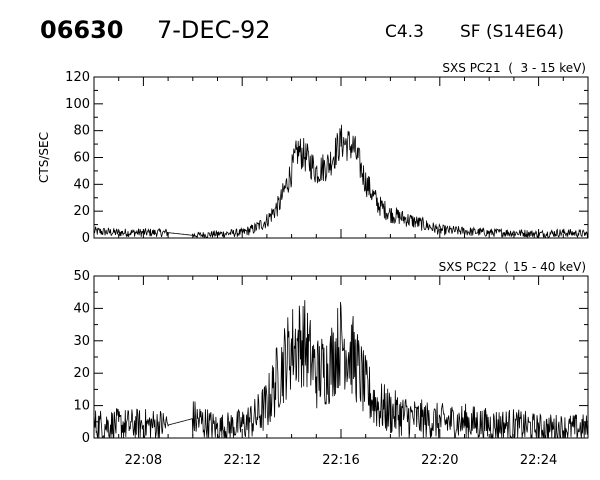  Describe the element at coordinates (143, 460) in the screenshot. I see `x-tick-label: 22:08` at that location.